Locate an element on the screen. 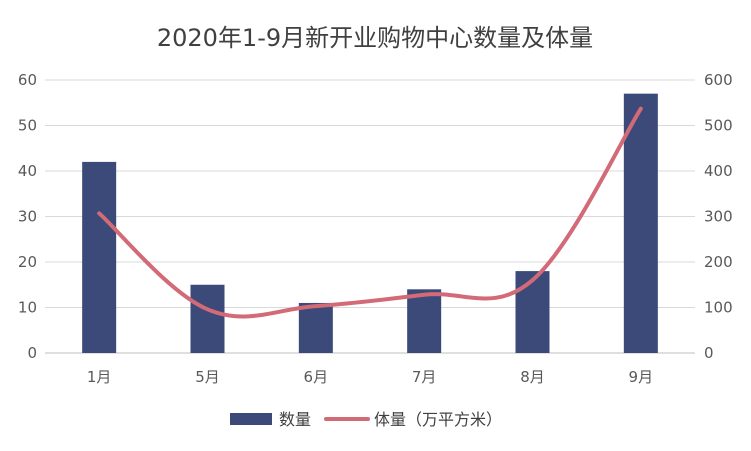 The image size is (751, 451). legend-line-label: 体量（万平方米） is located at coordinates (438, 419).